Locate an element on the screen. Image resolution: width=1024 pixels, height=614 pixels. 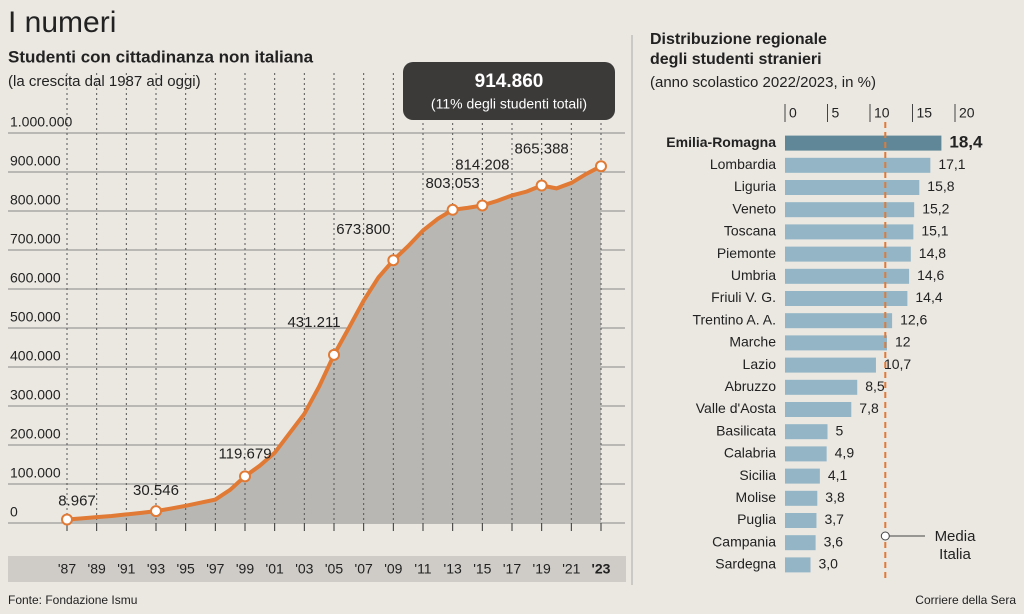
average-marker is located at coordinates (885, 536).